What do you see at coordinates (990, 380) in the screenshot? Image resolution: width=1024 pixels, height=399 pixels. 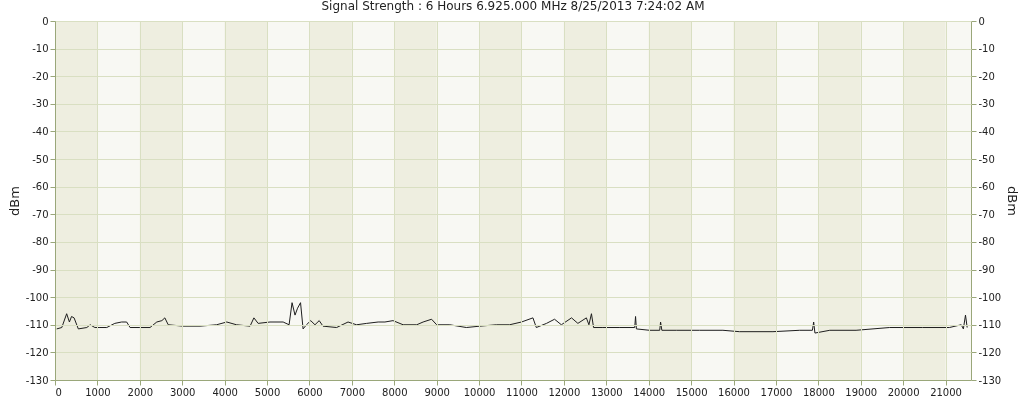 I see `y2-tick-label: -130` at bounding box center [990, 380].